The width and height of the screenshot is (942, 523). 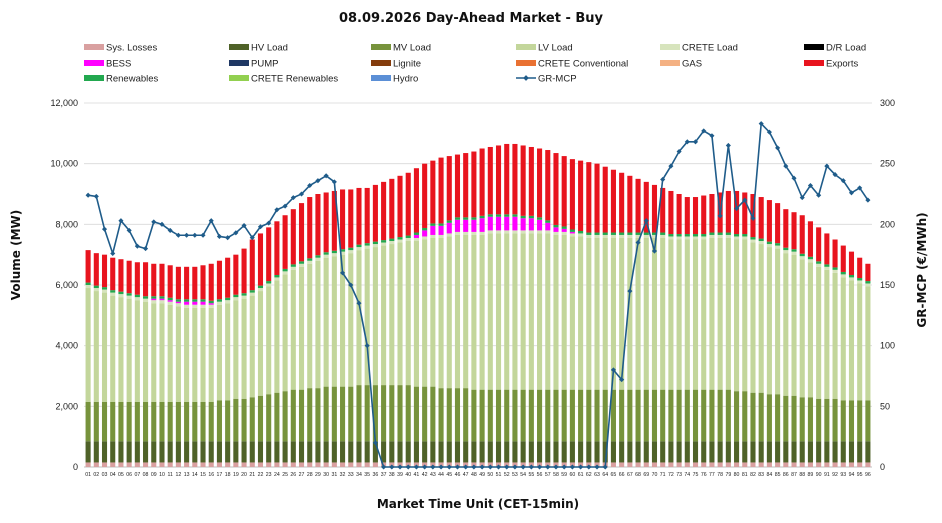 What do you see at coordinates (583, 64) in the screenshot?
I see `legend-label: CRETE Conventional` at bounding box center [583, 64].